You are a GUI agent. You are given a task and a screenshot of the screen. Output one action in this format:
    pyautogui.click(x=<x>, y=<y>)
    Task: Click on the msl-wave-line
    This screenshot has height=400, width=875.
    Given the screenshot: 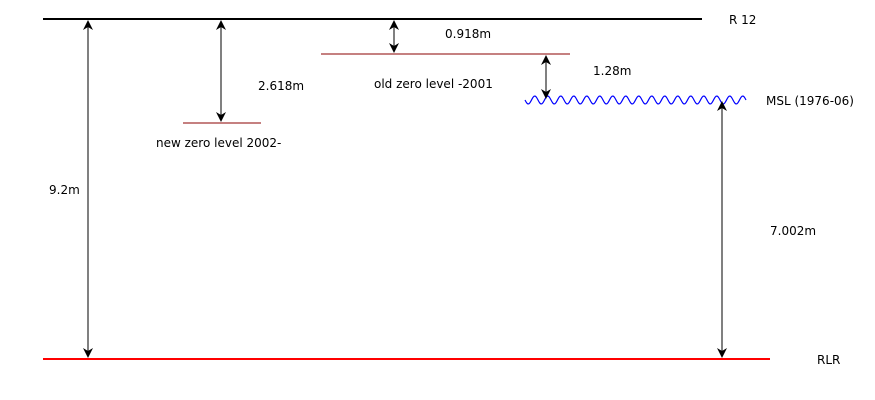 What is the action you would take?
    pyautogui.click(x=635, y=100)
    